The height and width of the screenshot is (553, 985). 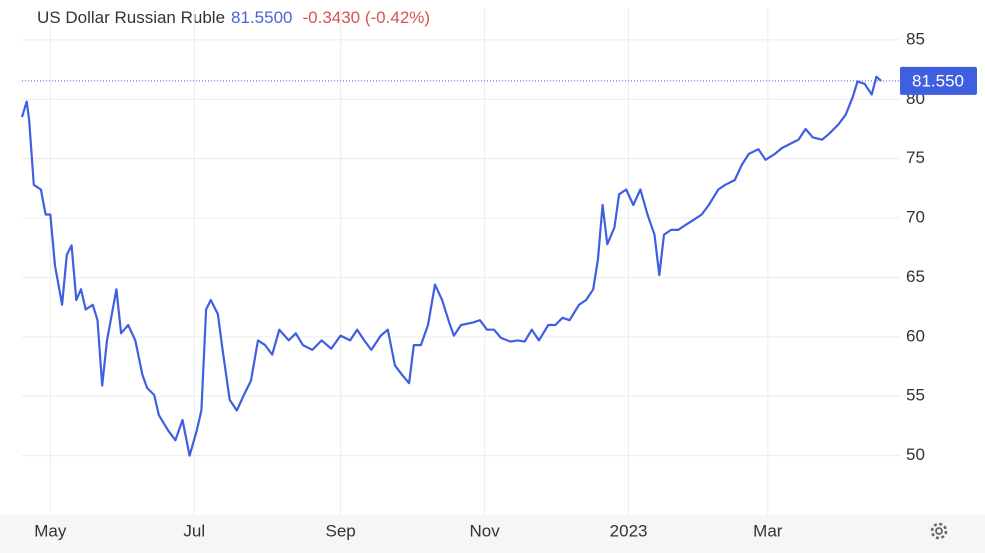 I want to click on y-tick-label: 50, so click(x=915, y=454).